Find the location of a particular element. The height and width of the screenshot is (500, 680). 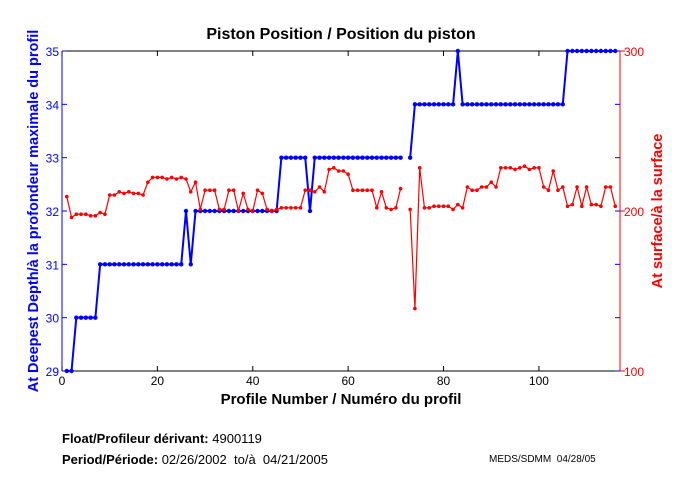

y-right-tick-label: 100 is located at coordinates (634, 372).